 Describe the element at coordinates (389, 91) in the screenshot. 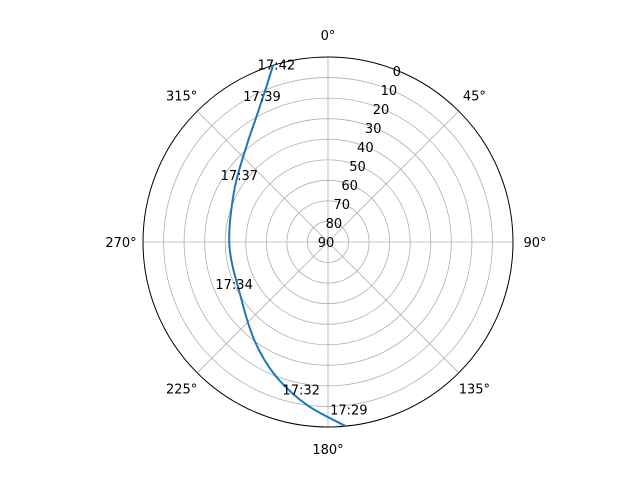

I see `r-tick-label-10: 10` at that location.